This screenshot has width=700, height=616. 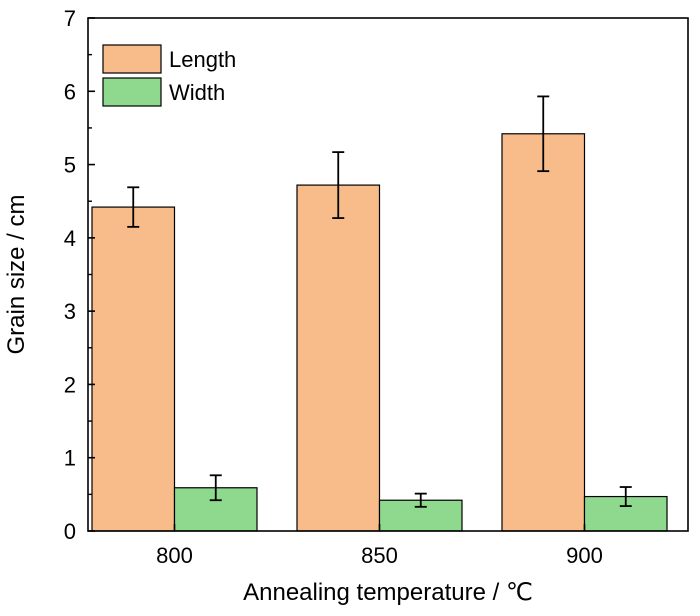 I want to click on y-tick-label: 4, so click(x=70, y=238).